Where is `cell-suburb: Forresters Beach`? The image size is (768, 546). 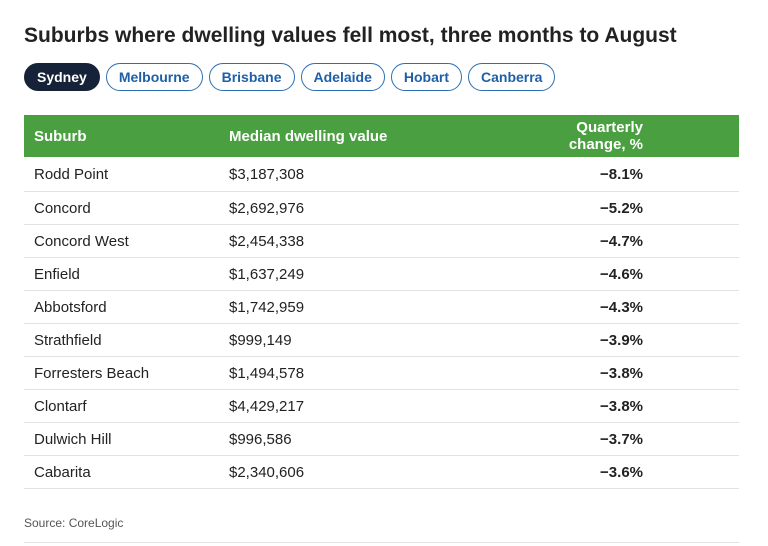 cell-suburb: Forresters Beach is located at coordinates (92, 373).